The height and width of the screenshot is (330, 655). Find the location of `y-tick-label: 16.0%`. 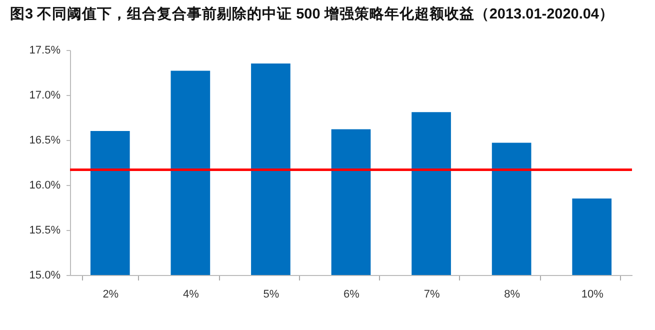

y-tick-label: 16.0% is located at coordinates (45, 186).